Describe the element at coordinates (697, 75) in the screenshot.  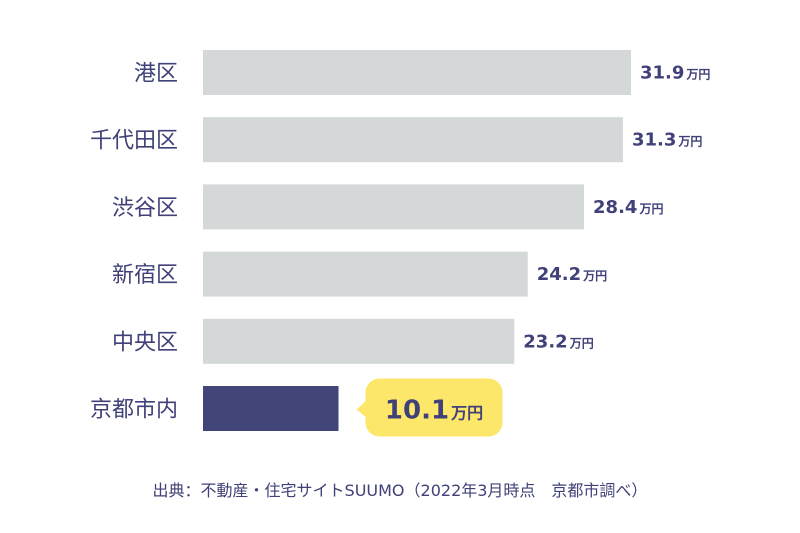
I see `value-unit-0: 万円` at that location.